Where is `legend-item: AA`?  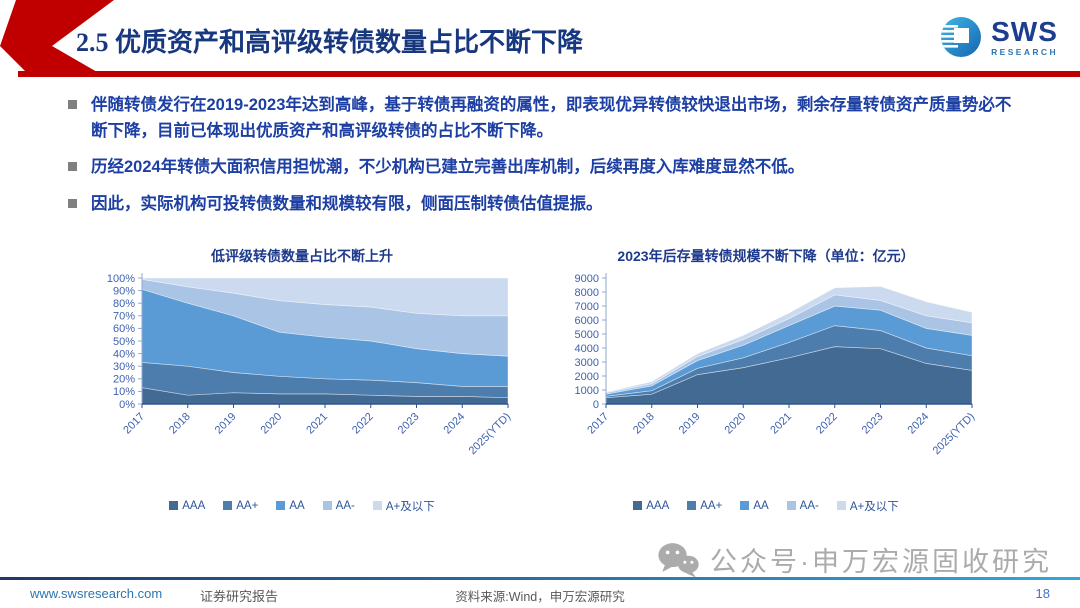
legend-item: AA is located at coordinates (290, 505).